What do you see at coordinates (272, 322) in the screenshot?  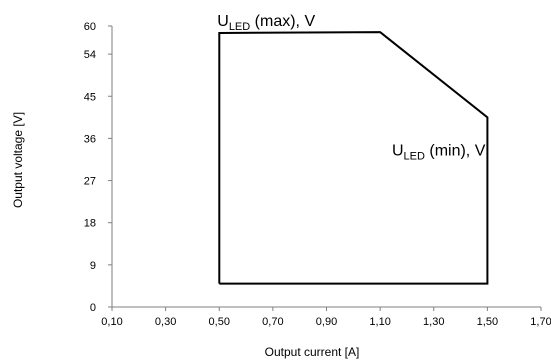 I see `x-tick-label: 0,70` at bounding box center [272, 322].